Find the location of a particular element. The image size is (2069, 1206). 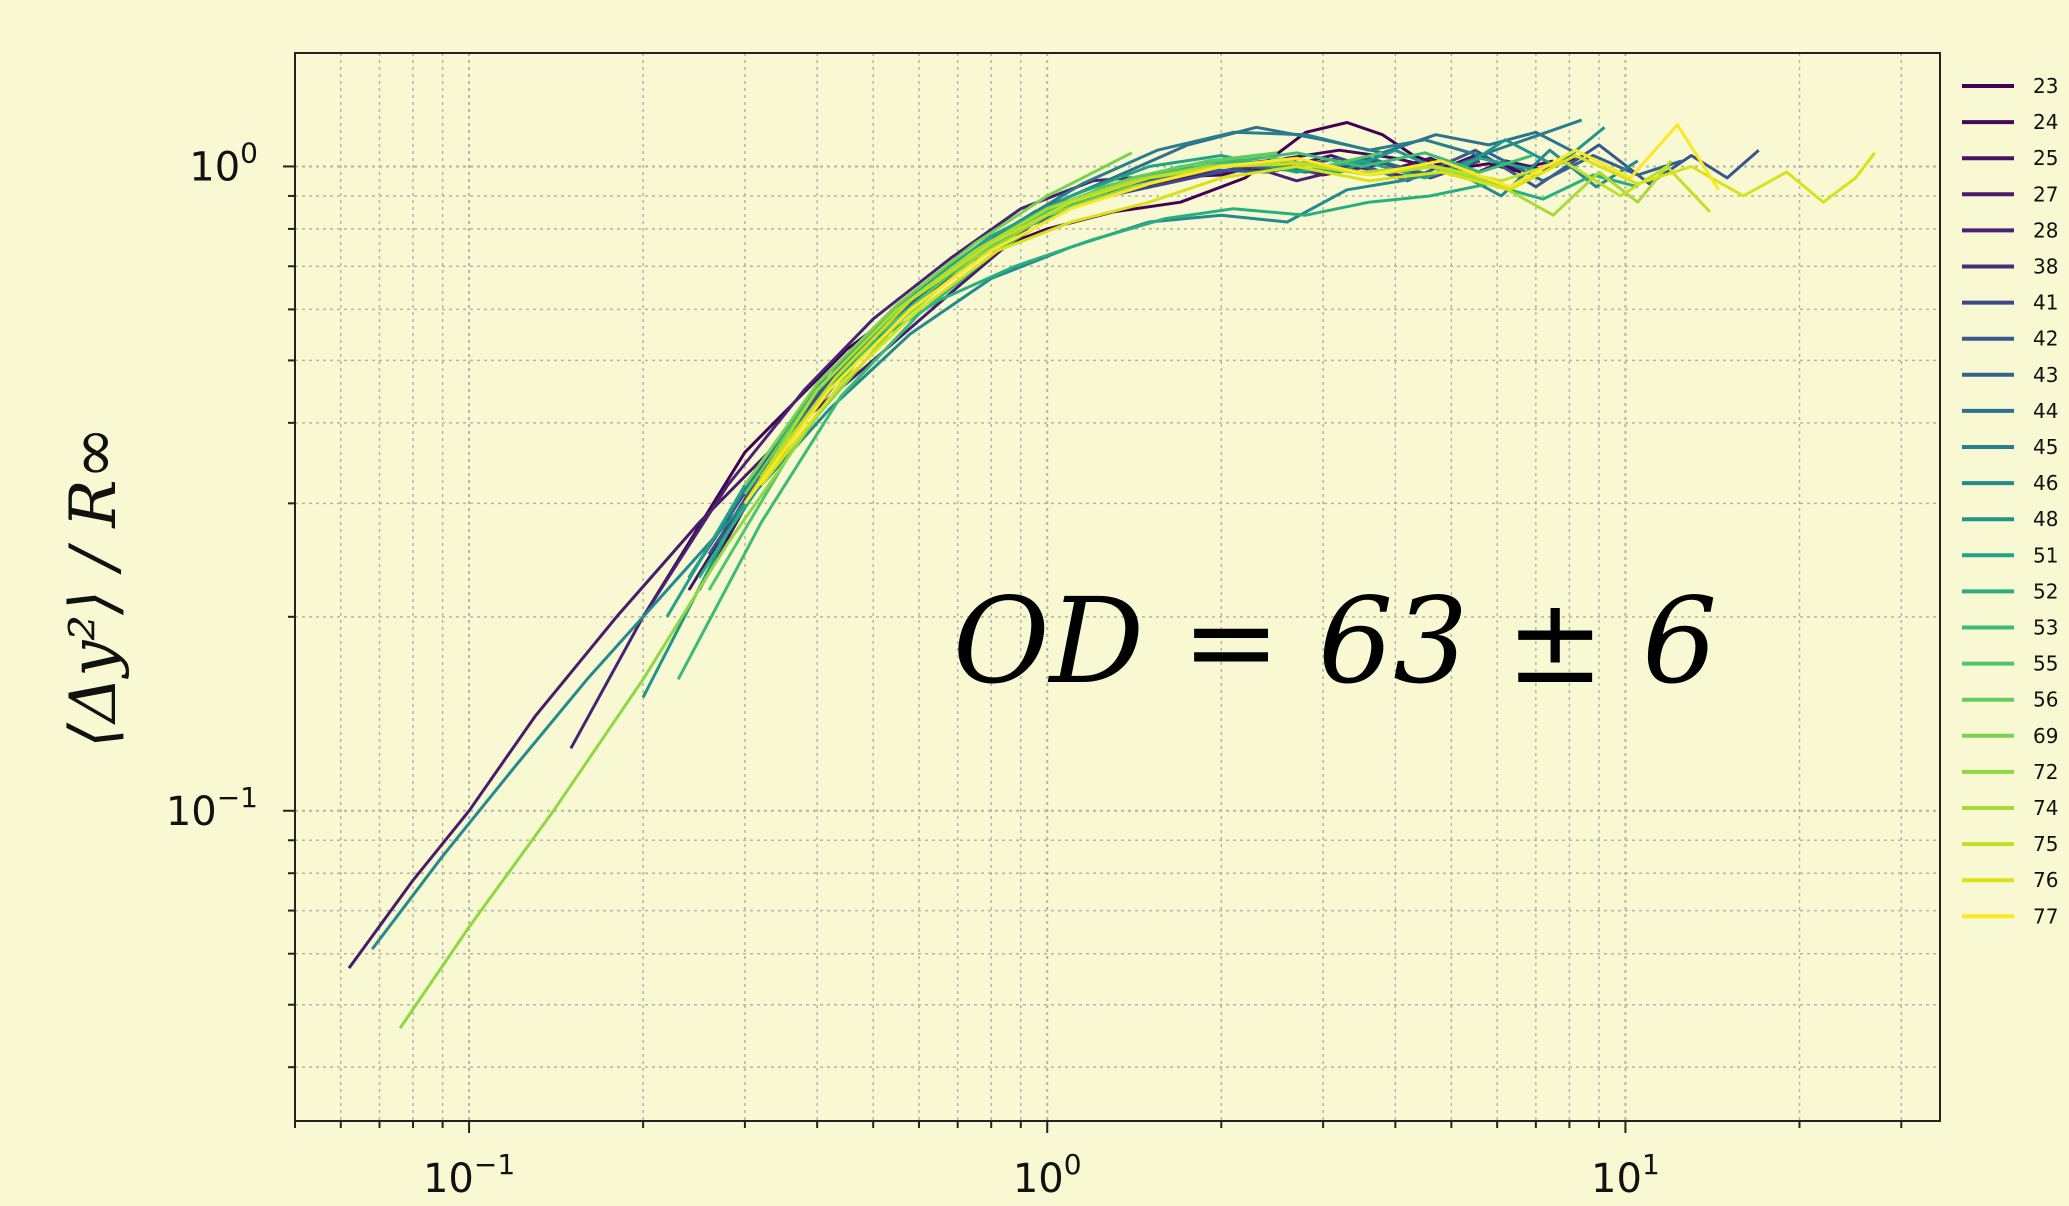

x-tick-label: 10¹ is located at coordinates (1625, 1175).